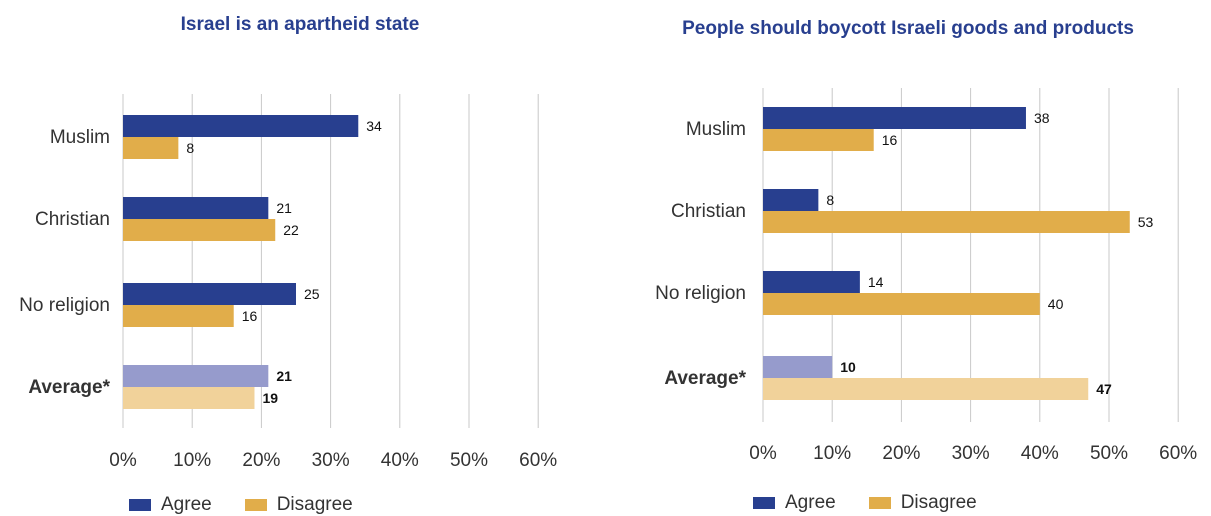 Image resolution: width=1211 pixels, height=516 pixels. Describe the element at coordinates (300, 24) in the screenshot. I see `chart-title: Israel is an apartheid state` at that location.